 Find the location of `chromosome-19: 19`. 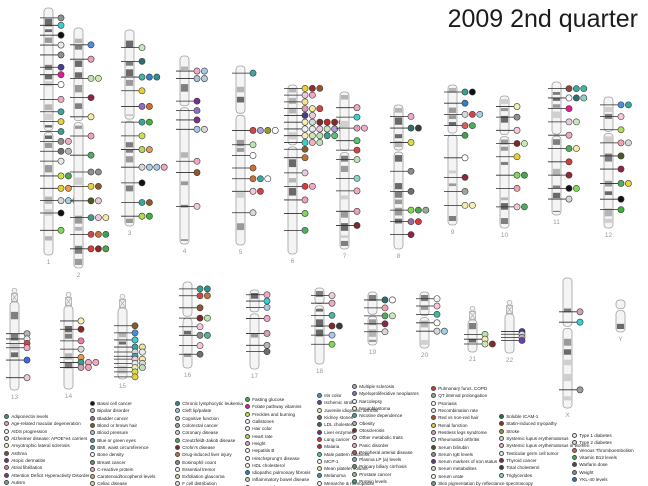

chromosome-19: 19 is located at coordinates (380, 323).